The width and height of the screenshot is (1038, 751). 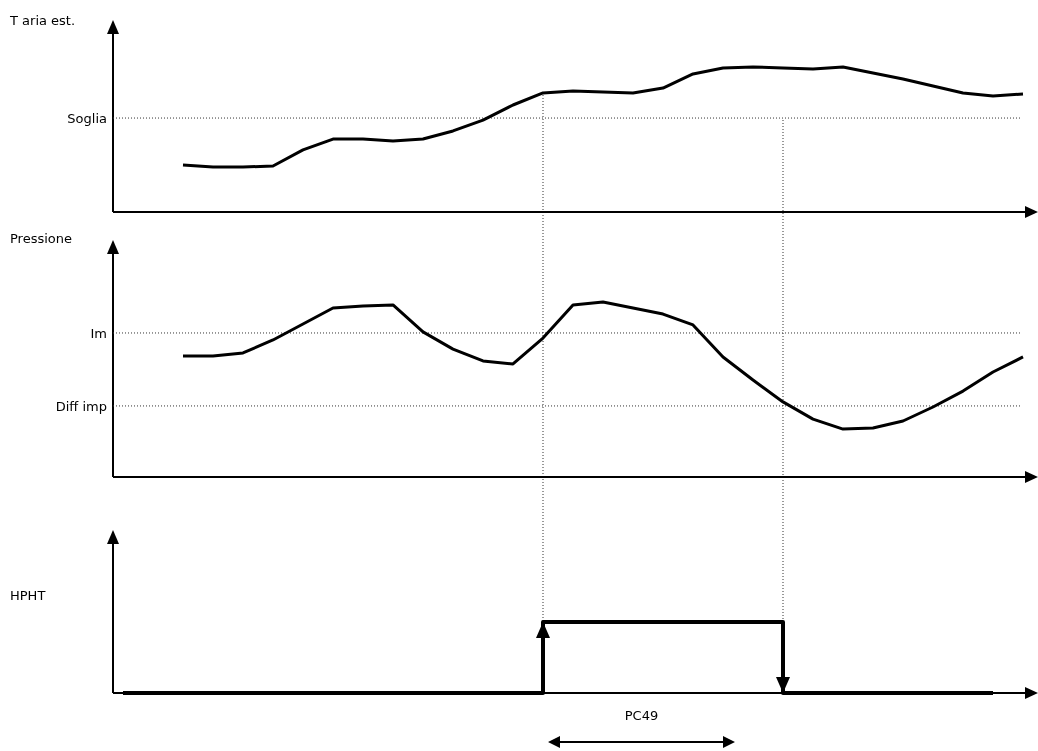 What do you see at coordinates (641, 715) in the screenshot?
I see `text: PC49` at bounding box center [641, 715].